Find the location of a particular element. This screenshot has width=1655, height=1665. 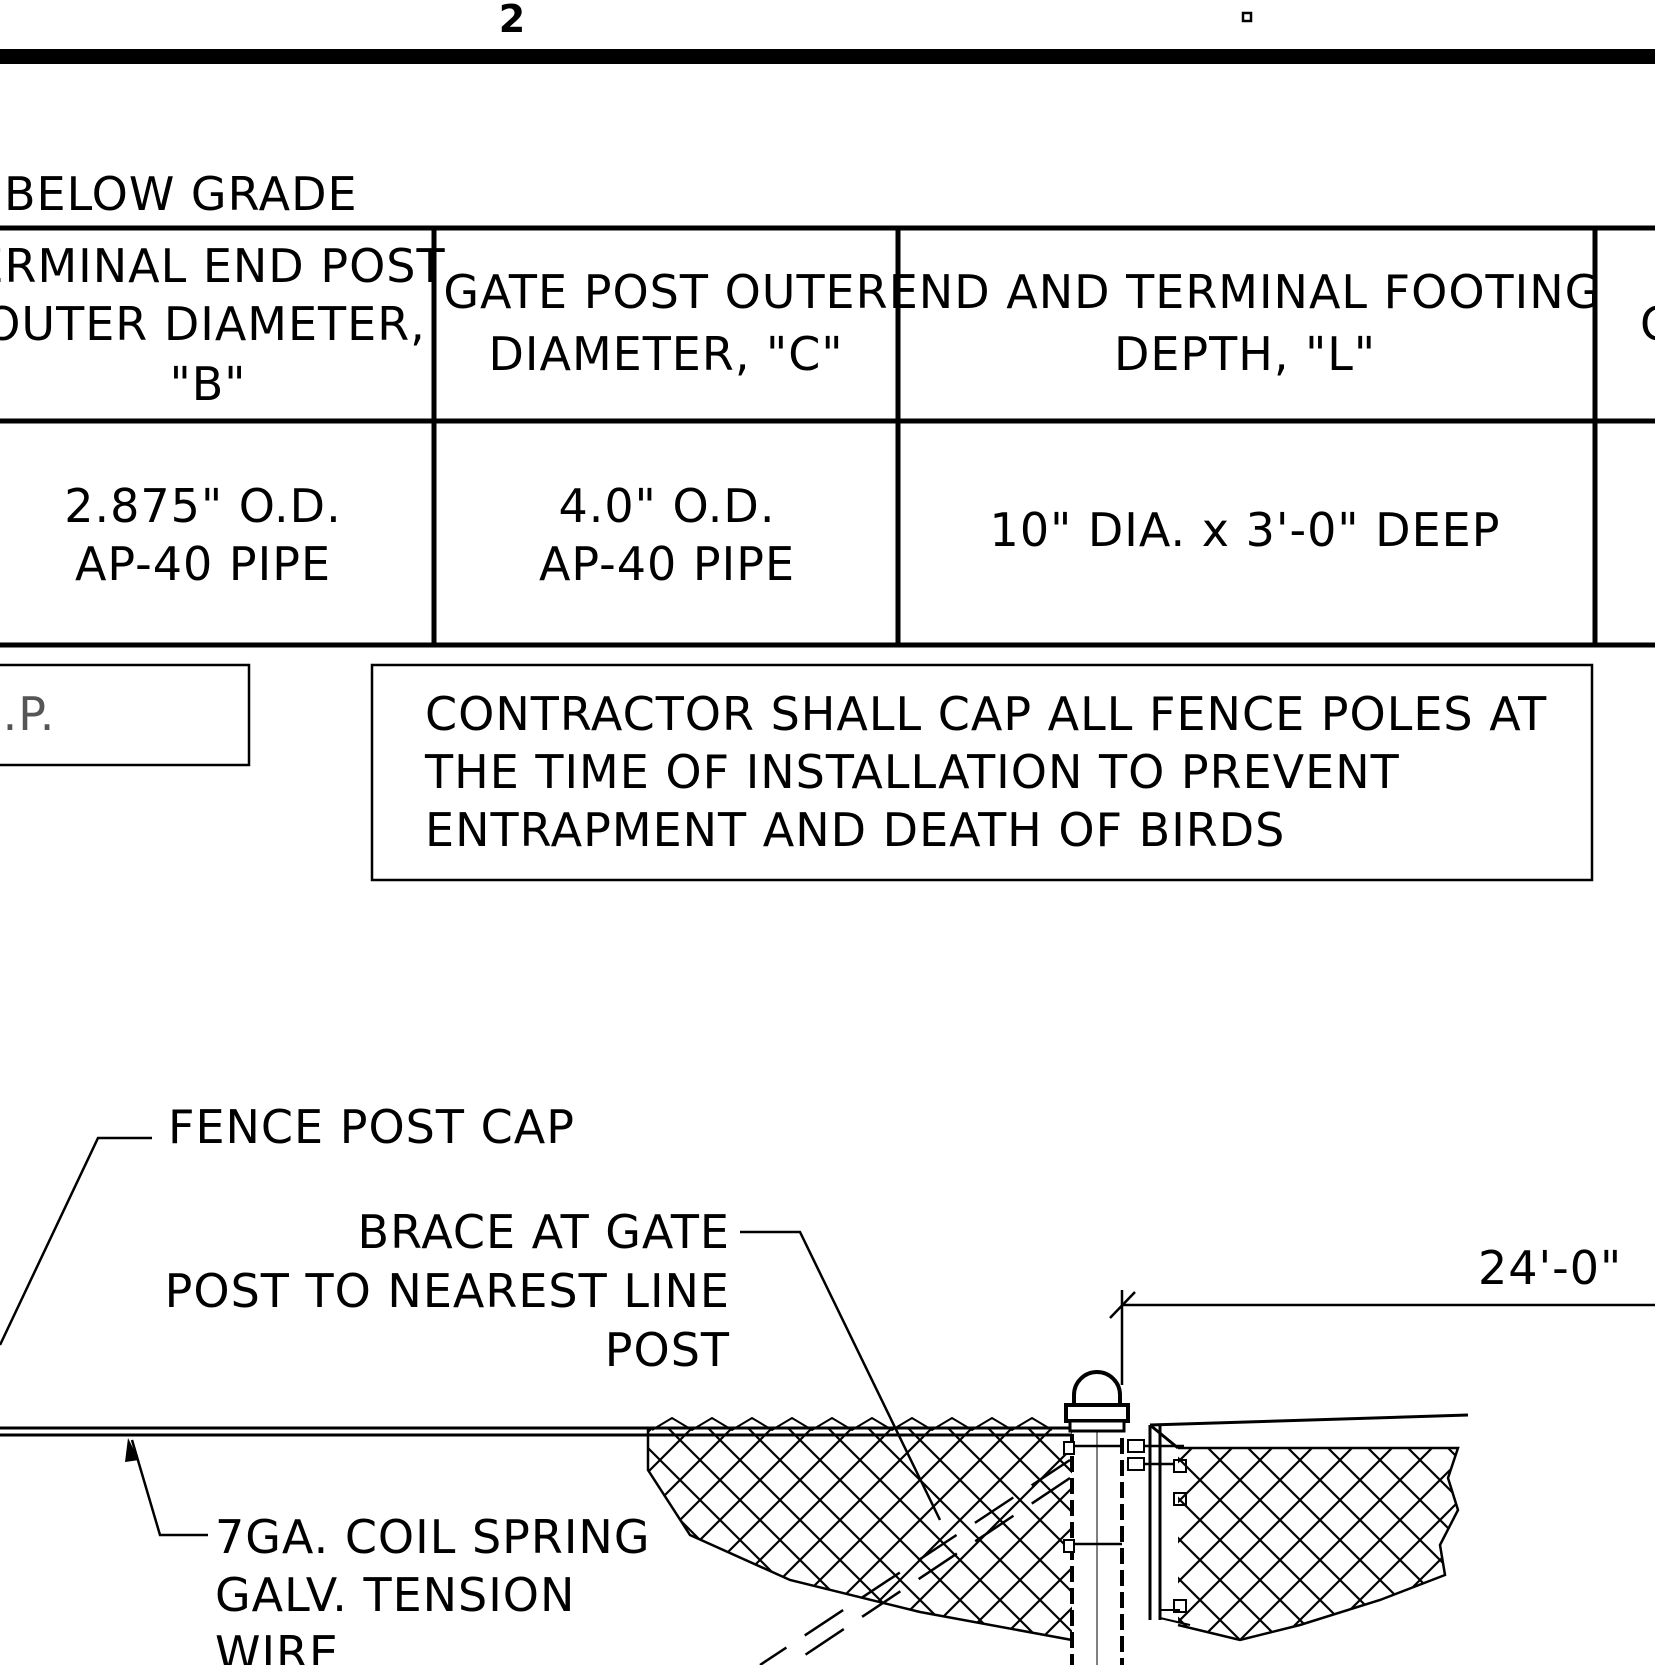

header-cell-terminal-post: ERMINAL END POST OUTER DIAMETER, "B" is located at coordinates (223, 325).